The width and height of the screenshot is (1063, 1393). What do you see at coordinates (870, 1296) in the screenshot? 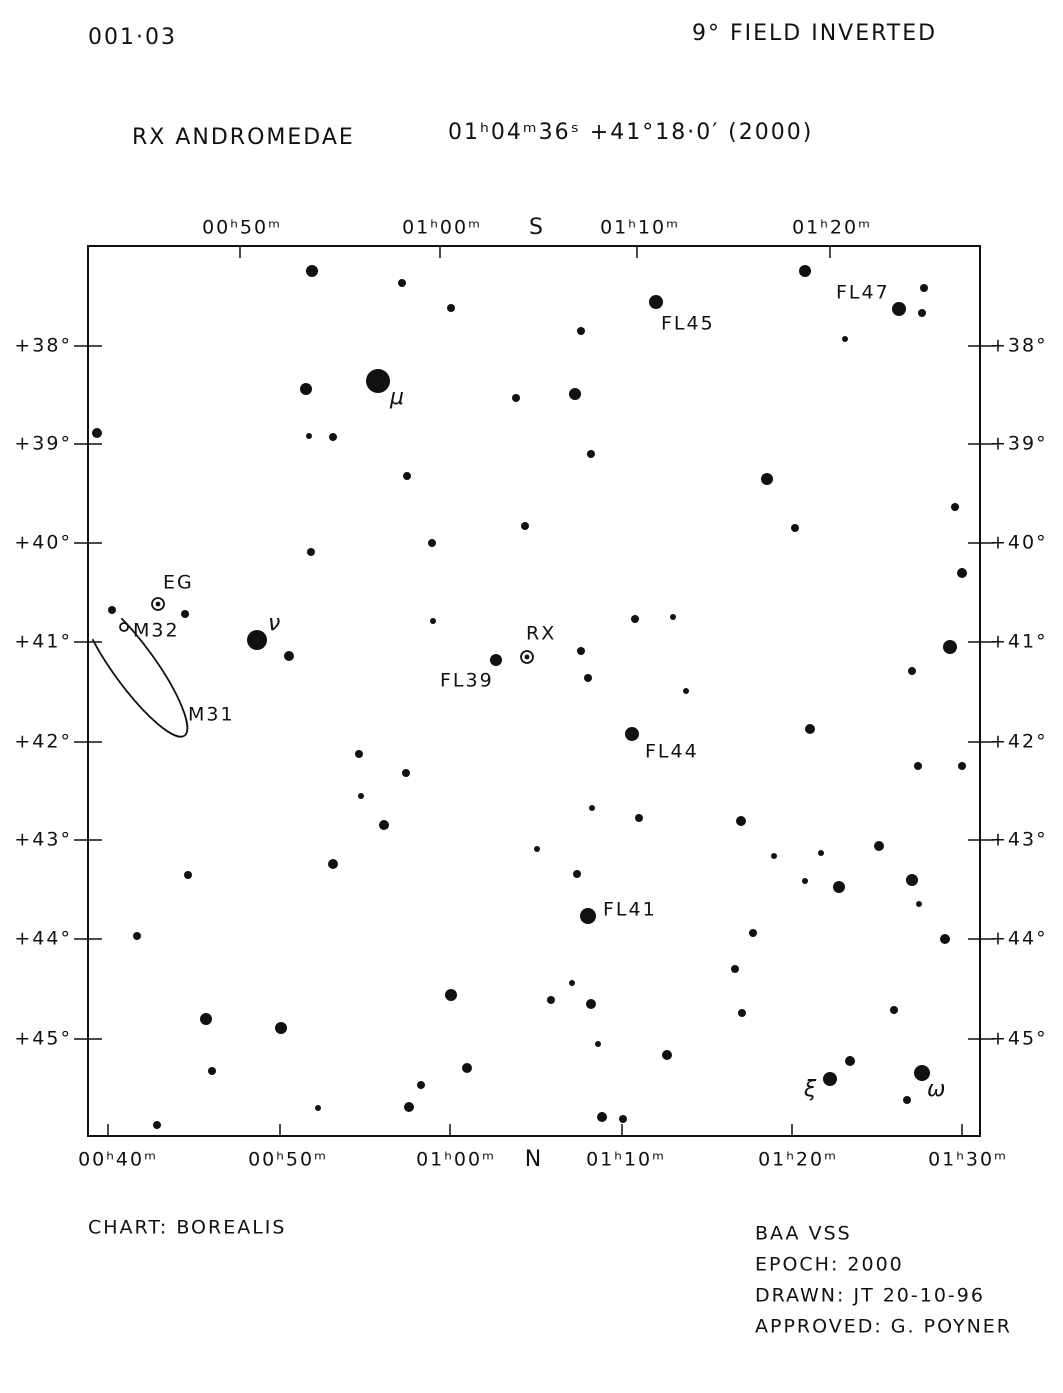
I see `footer-line: DRAWN: JT 20-10-96` at bounding box center [870, 1296].